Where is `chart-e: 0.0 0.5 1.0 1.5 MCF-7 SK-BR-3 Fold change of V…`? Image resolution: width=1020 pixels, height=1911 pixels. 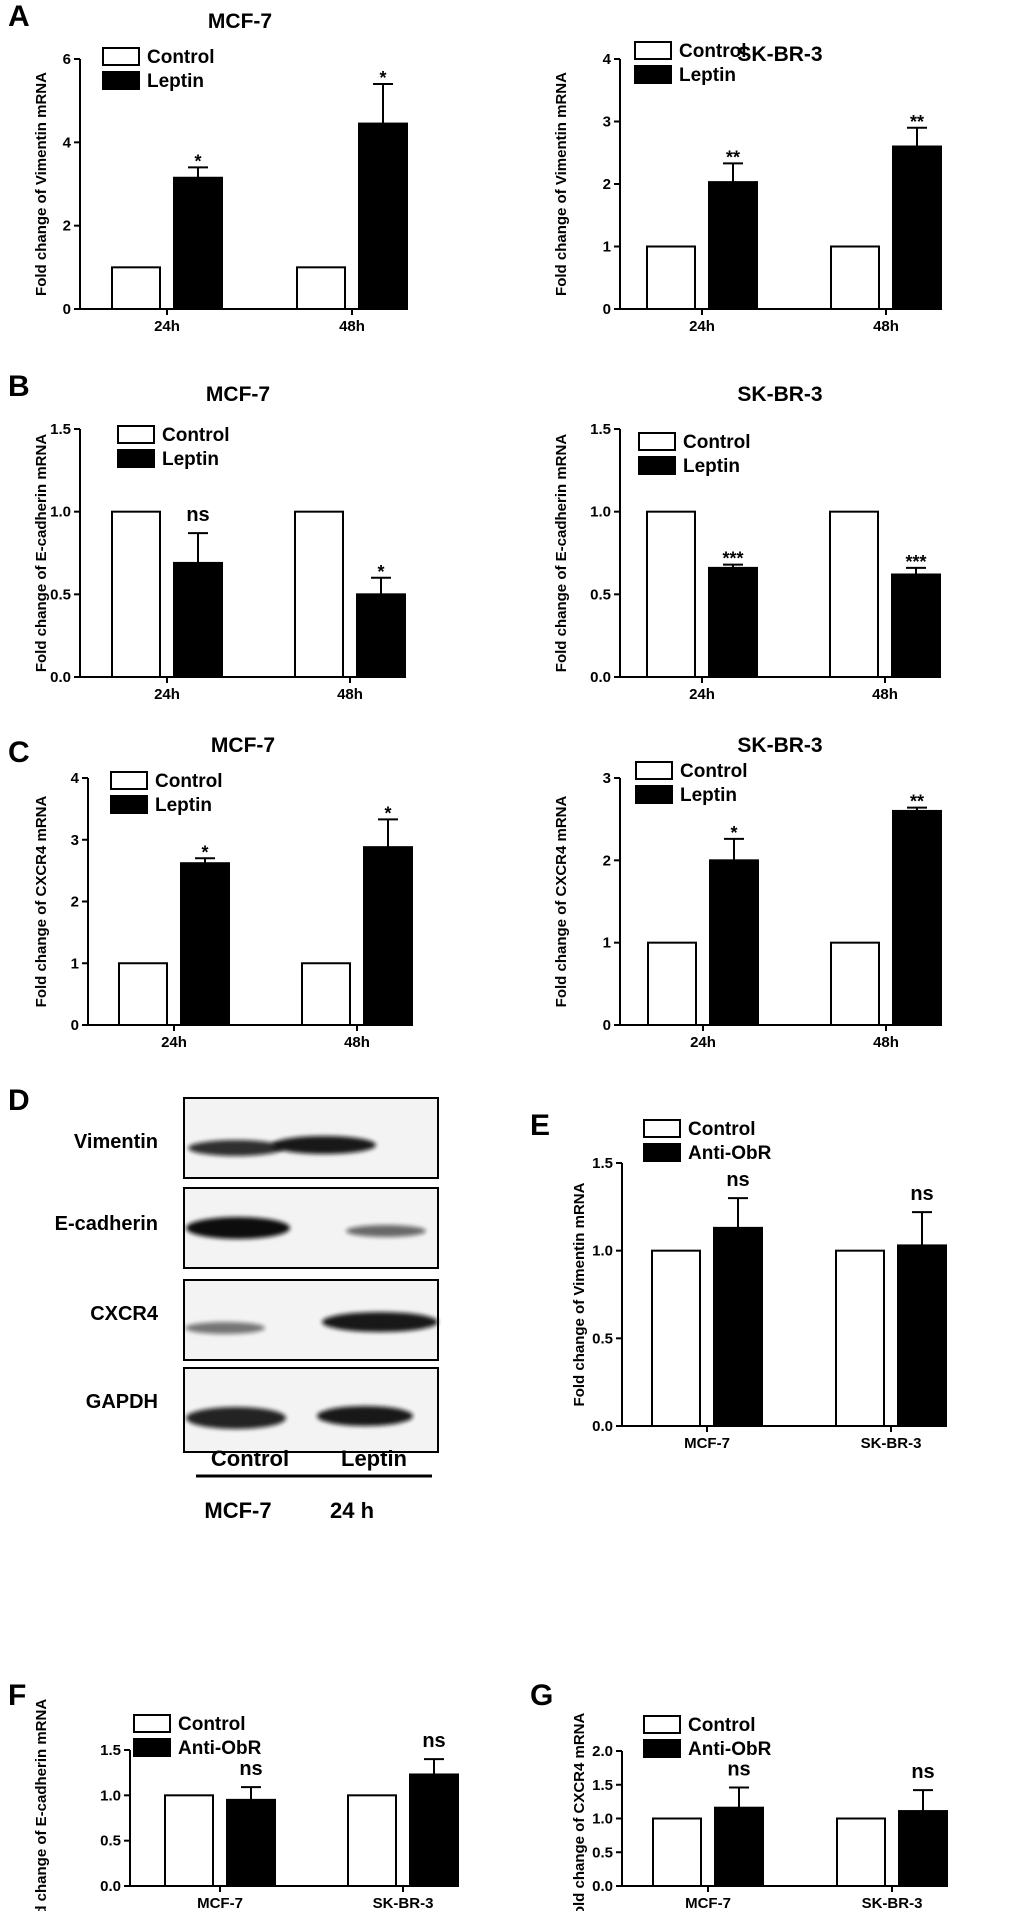
chart-e: 0.0 0.5 1.0 1.5 MCF-7 SK-BR-3 Fold change of V… is located at coordinates (759, 1285).